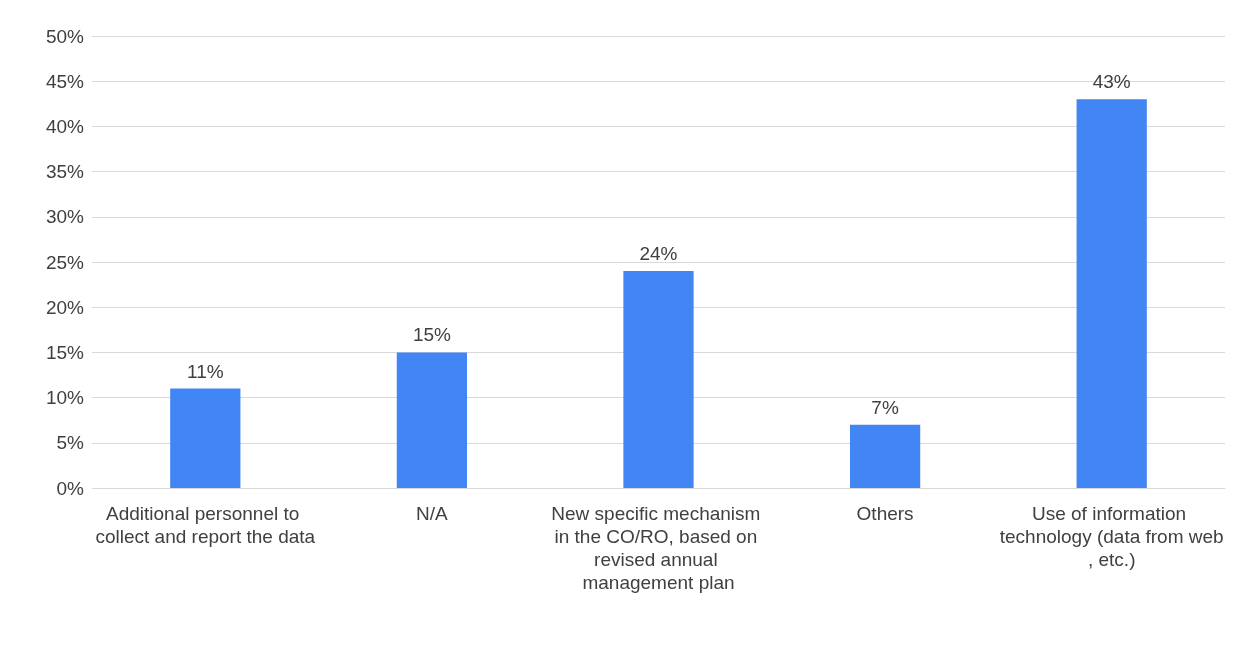  Describe the element at coordinates (65, 307) in the screenshot. I see `y-tick-label: 20%` at that location.